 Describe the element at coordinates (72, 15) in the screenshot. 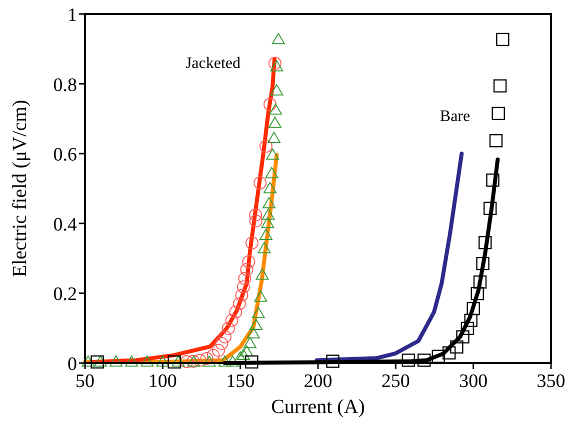

I see `y-tick-label: 1` at that location.